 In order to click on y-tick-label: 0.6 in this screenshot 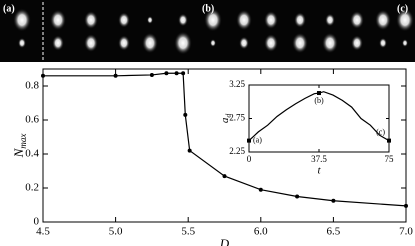, I will do `click(32, 120)`.